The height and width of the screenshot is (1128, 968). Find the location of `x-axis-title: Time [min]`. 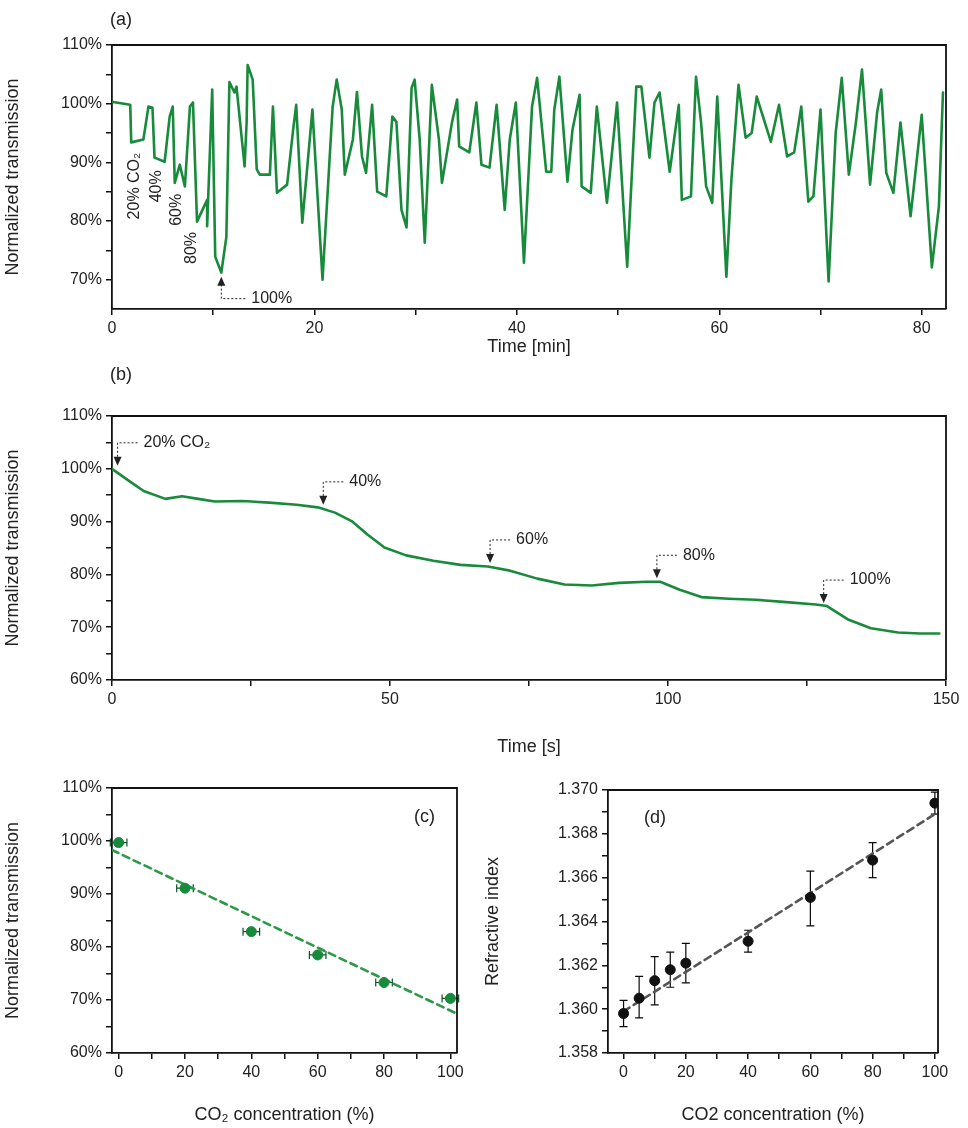

x-axis-title: Time [min] is located at coordinates (529, 346).